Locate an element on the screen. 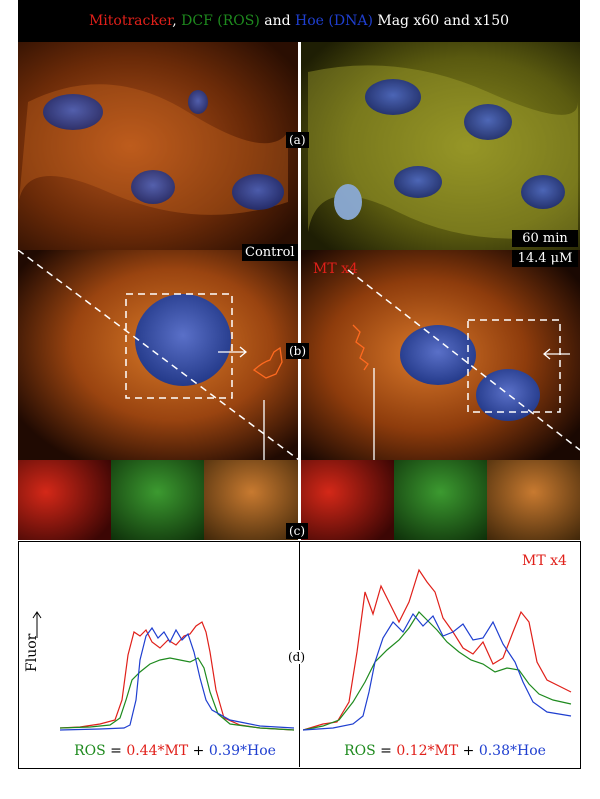 The height and width of the screenshot is (799, 600). mt-x4-label: MT x4 is located at coordinates (335, 269).